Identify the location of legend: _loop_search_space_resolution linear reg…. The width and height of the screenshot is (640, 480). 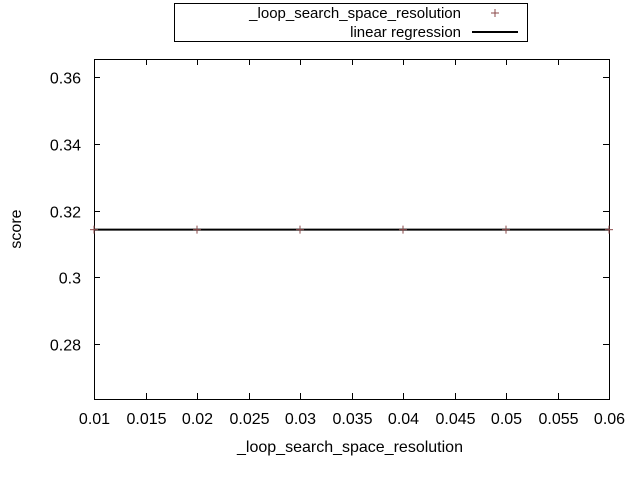
(351, 22).